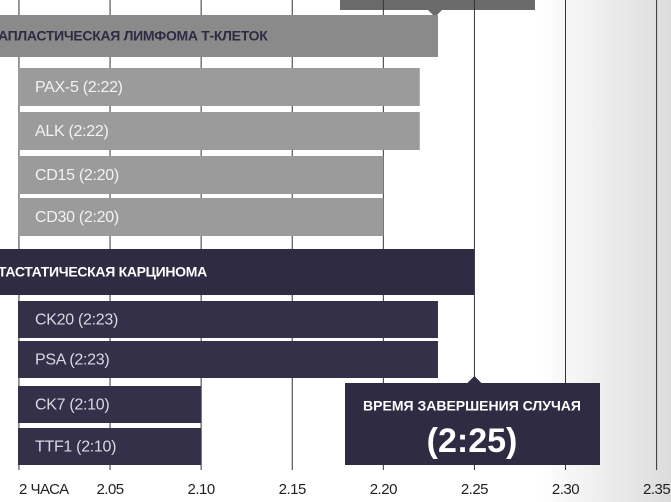  I want to click on bar-label: ALK (2:22), so click(72, 131).